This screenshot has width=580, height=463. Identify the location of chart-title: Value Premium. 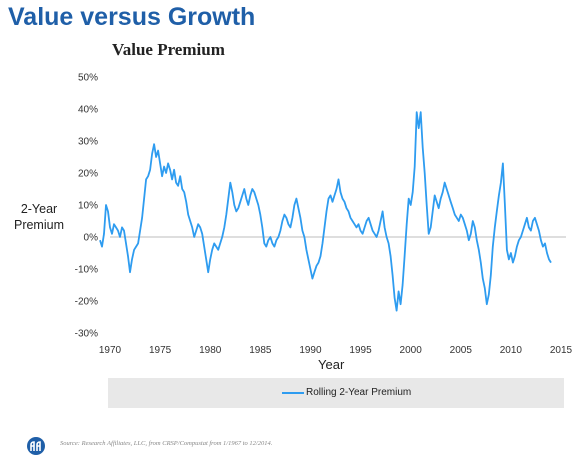
(168, 49).